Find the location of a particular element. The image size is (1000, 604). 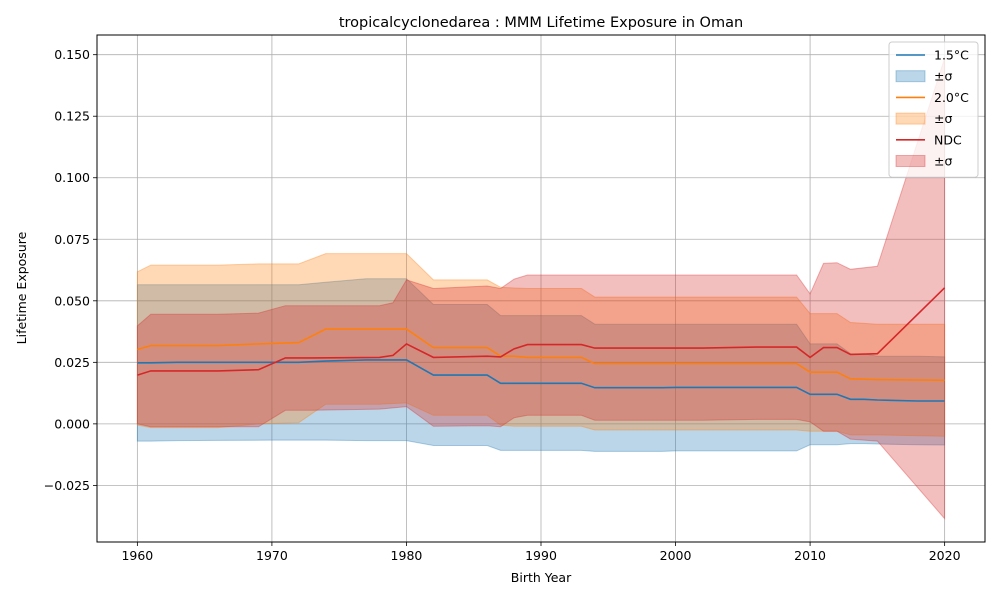

y-tick-label: 0.075 is located at coordinates (72, 239).